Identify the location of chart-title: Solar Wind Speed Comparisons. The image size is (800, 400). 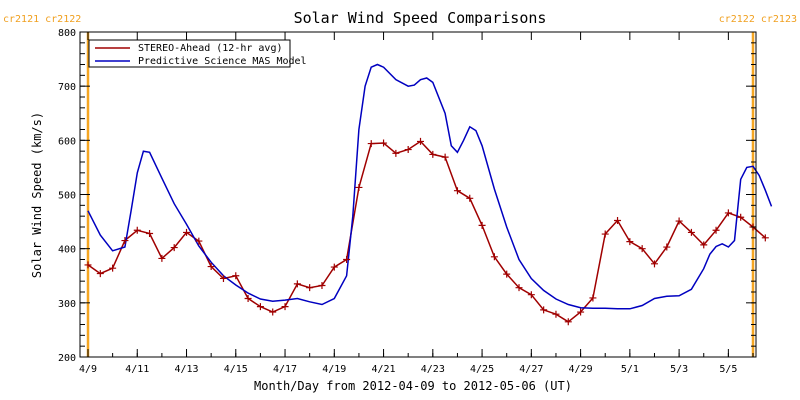
(420, 18).